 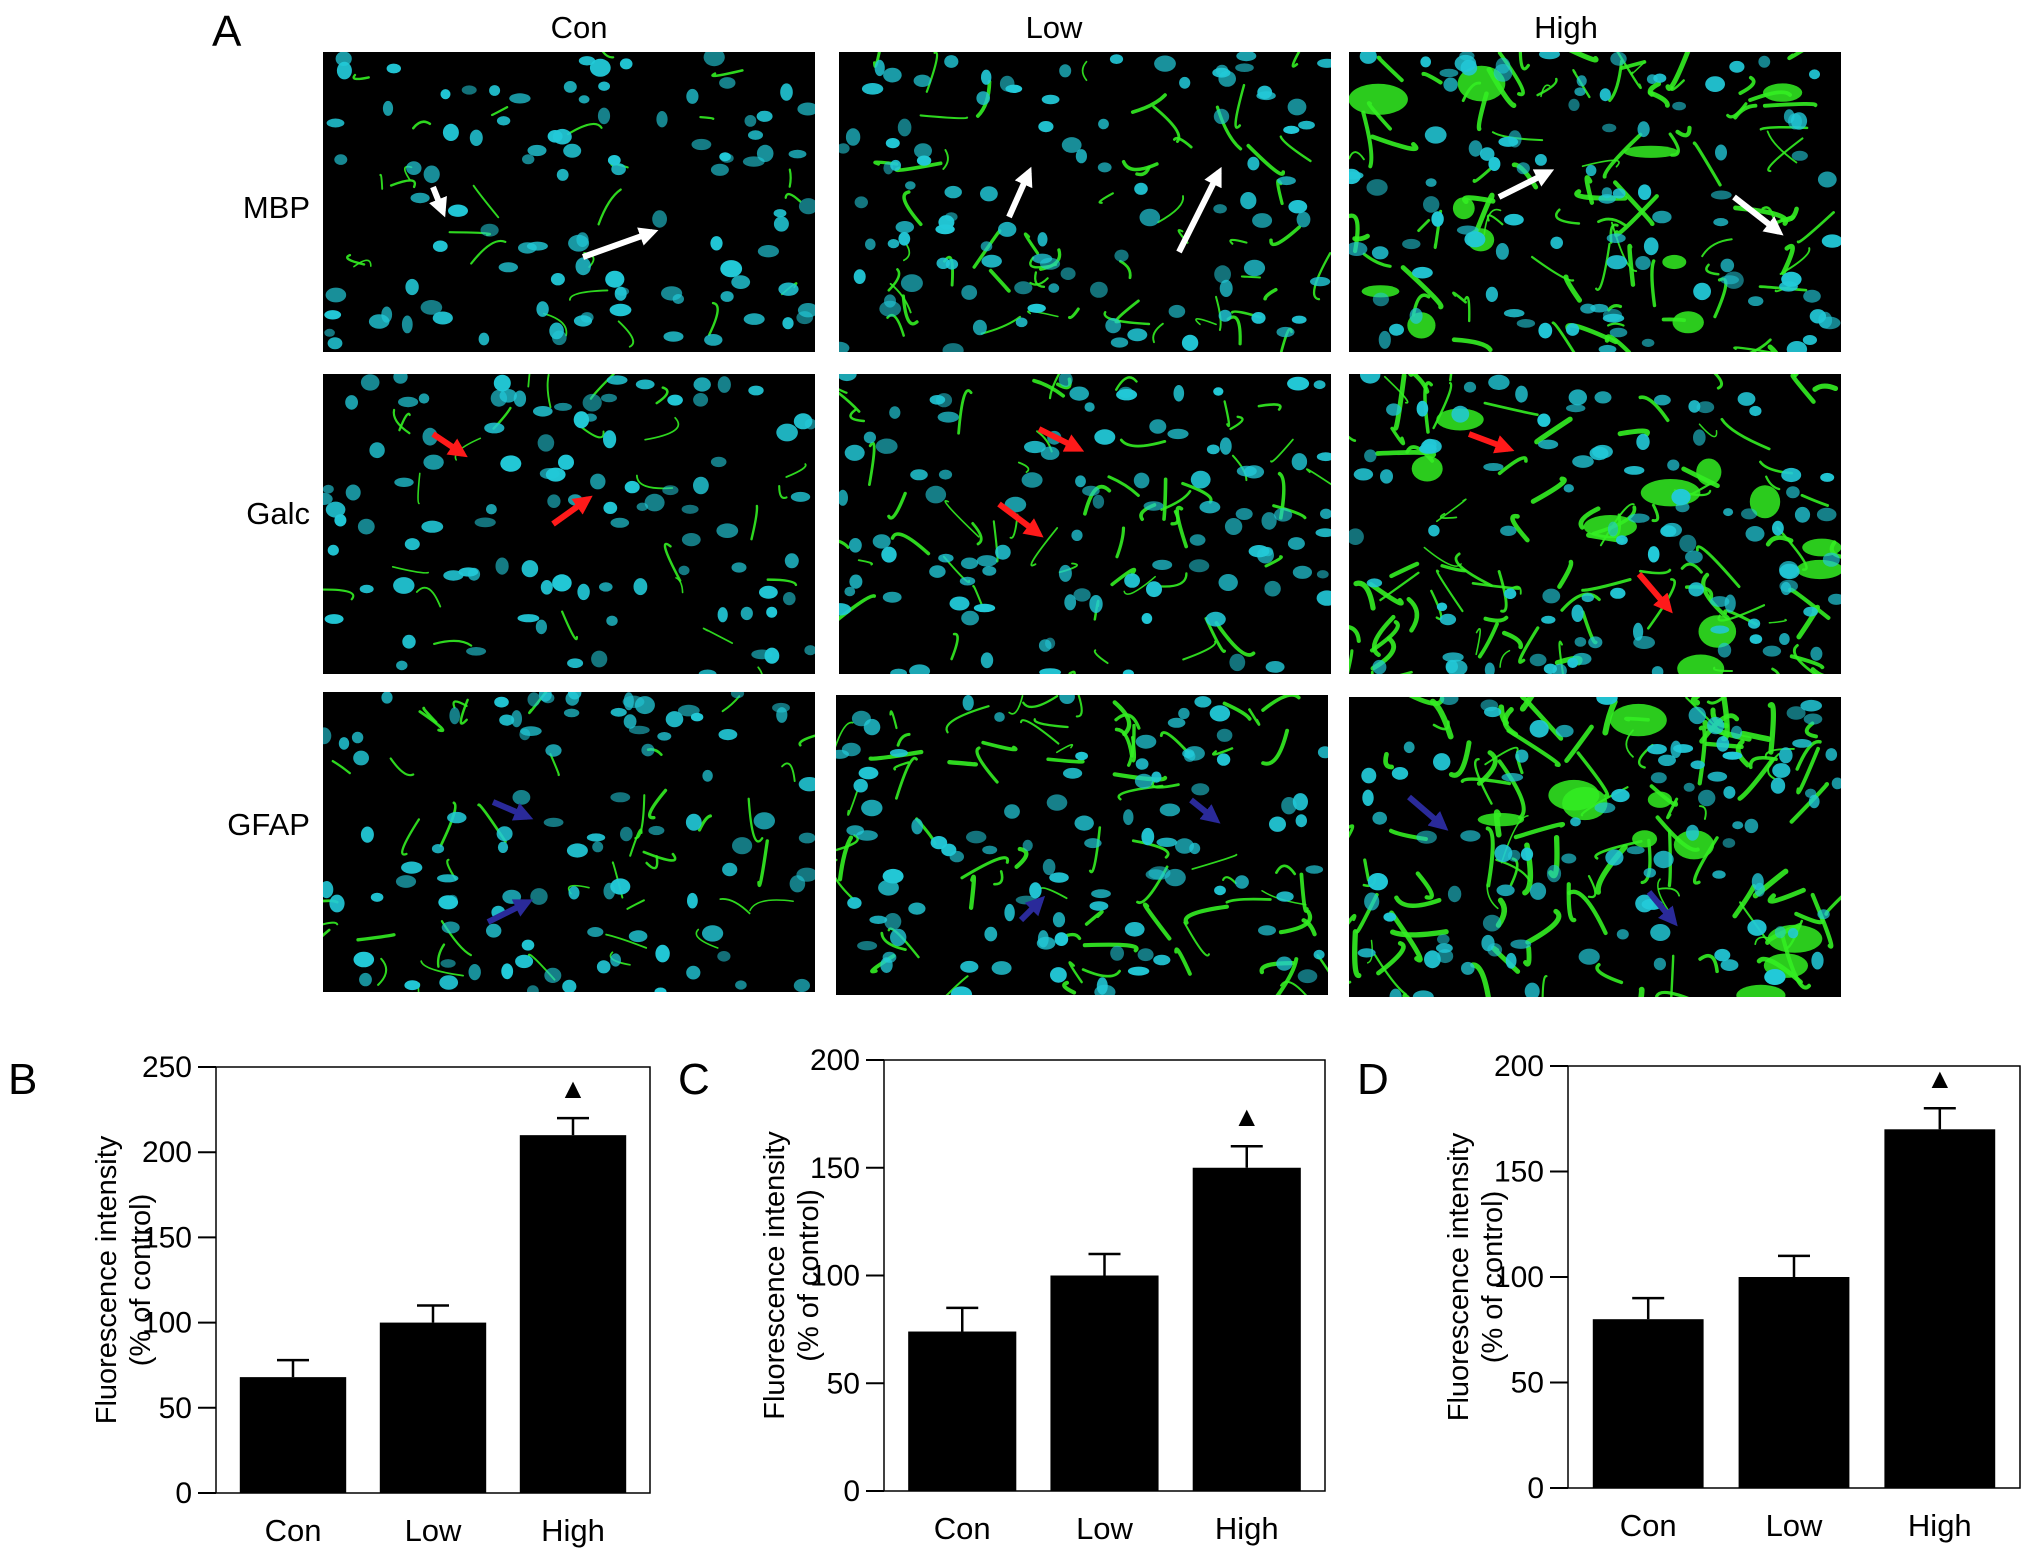 I want to click on indicator-arrow-icon, so click(x=1019, y=192).